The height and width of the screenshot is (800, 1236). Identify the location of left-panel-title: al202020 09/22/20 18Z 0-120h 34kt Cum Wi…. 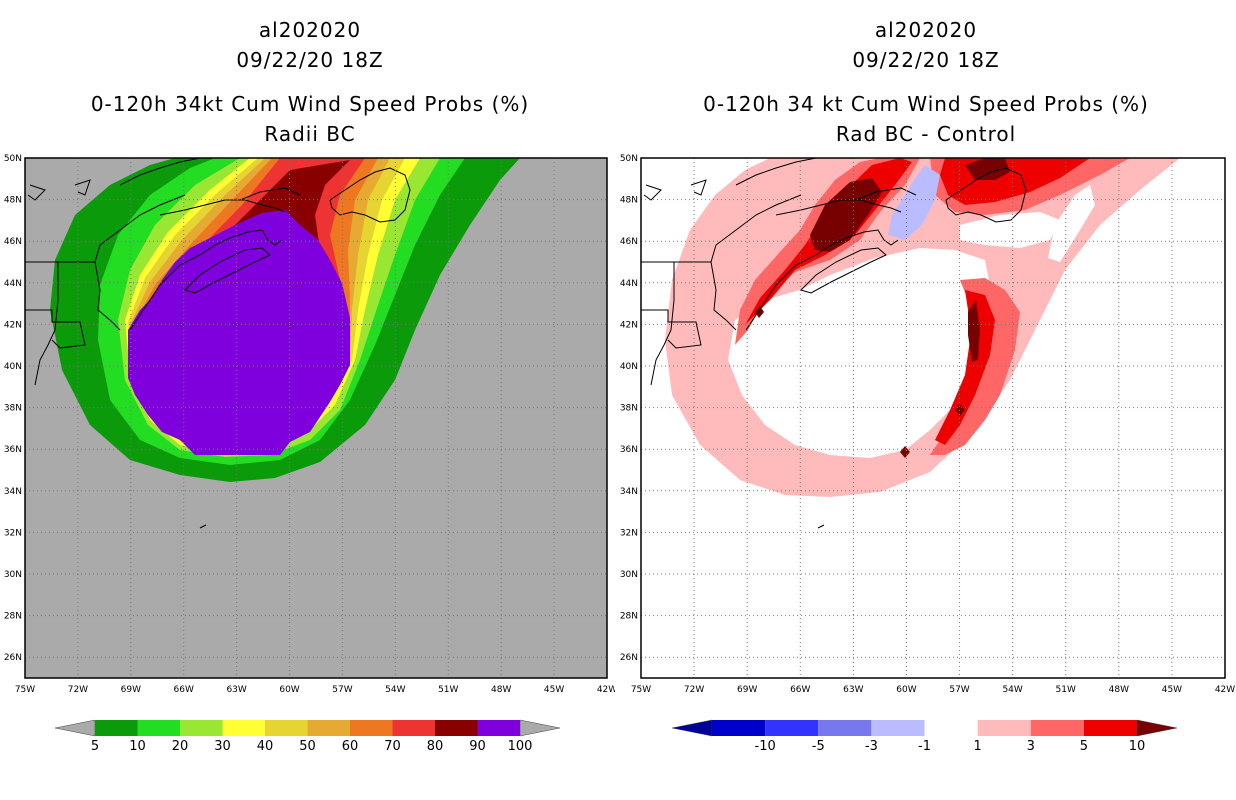
(310, 82).